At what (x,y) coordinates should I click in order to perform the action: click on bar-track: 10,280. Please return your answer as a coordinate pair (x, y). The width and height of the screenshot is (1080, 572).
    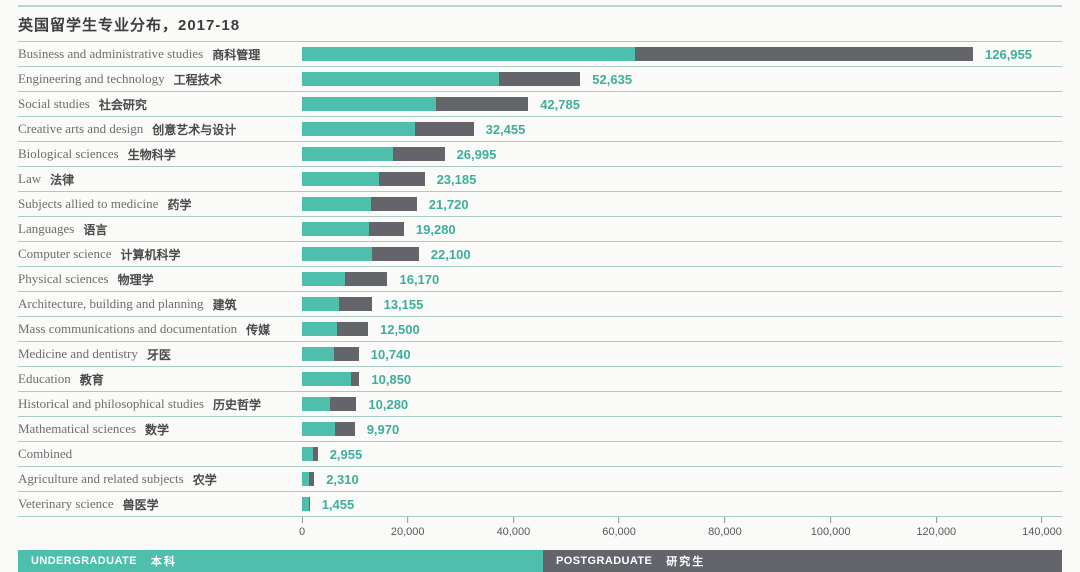
    Looking at the image, I should click on (682, 404).